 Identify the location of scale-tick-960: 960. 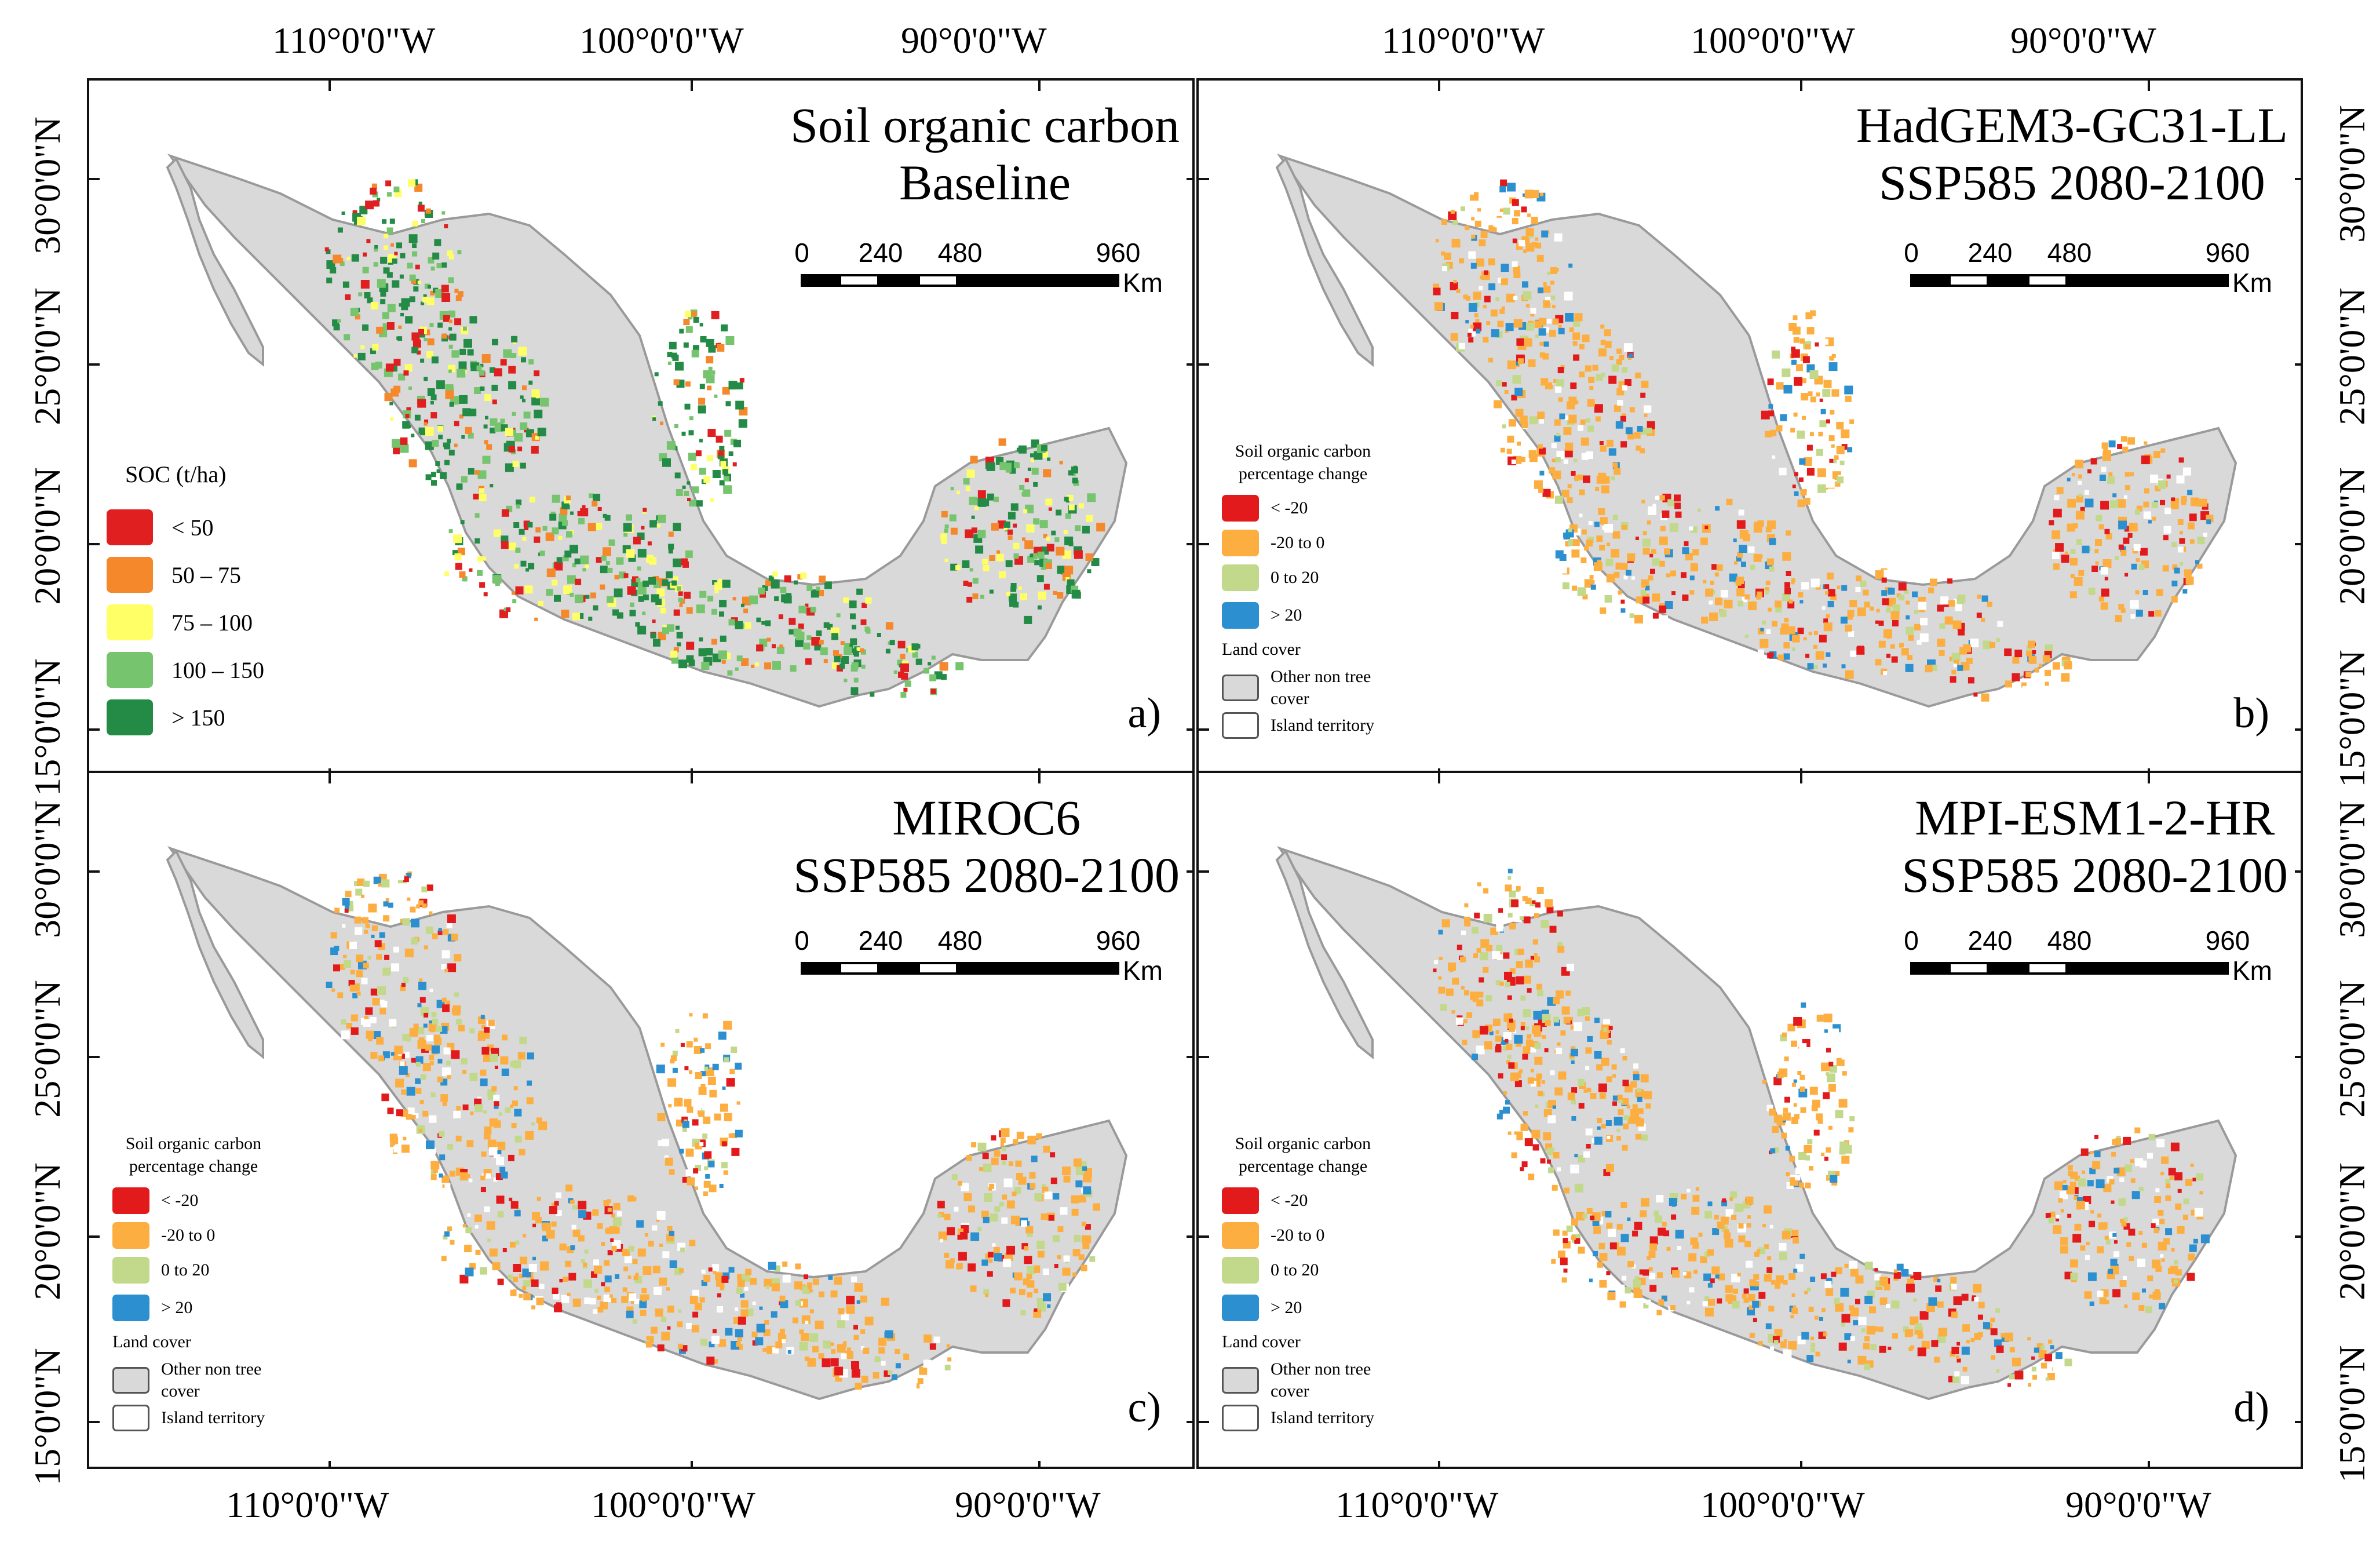
(1118, 253).